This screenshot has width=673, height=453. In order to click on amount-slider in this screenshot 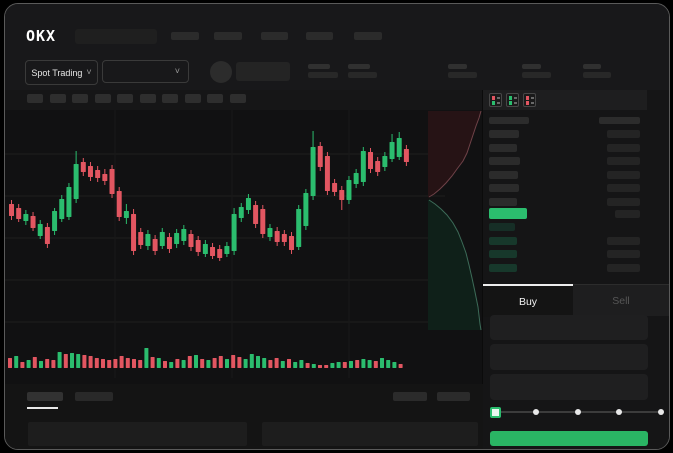, I will do `click(577, 412)`.